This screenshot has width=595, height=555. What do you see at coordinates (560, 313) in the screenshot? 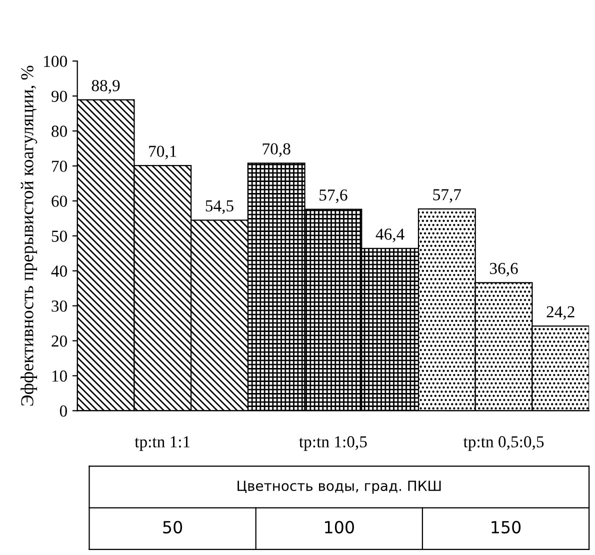
I see `data-label: 24,2` at bounding box center [560, 313].